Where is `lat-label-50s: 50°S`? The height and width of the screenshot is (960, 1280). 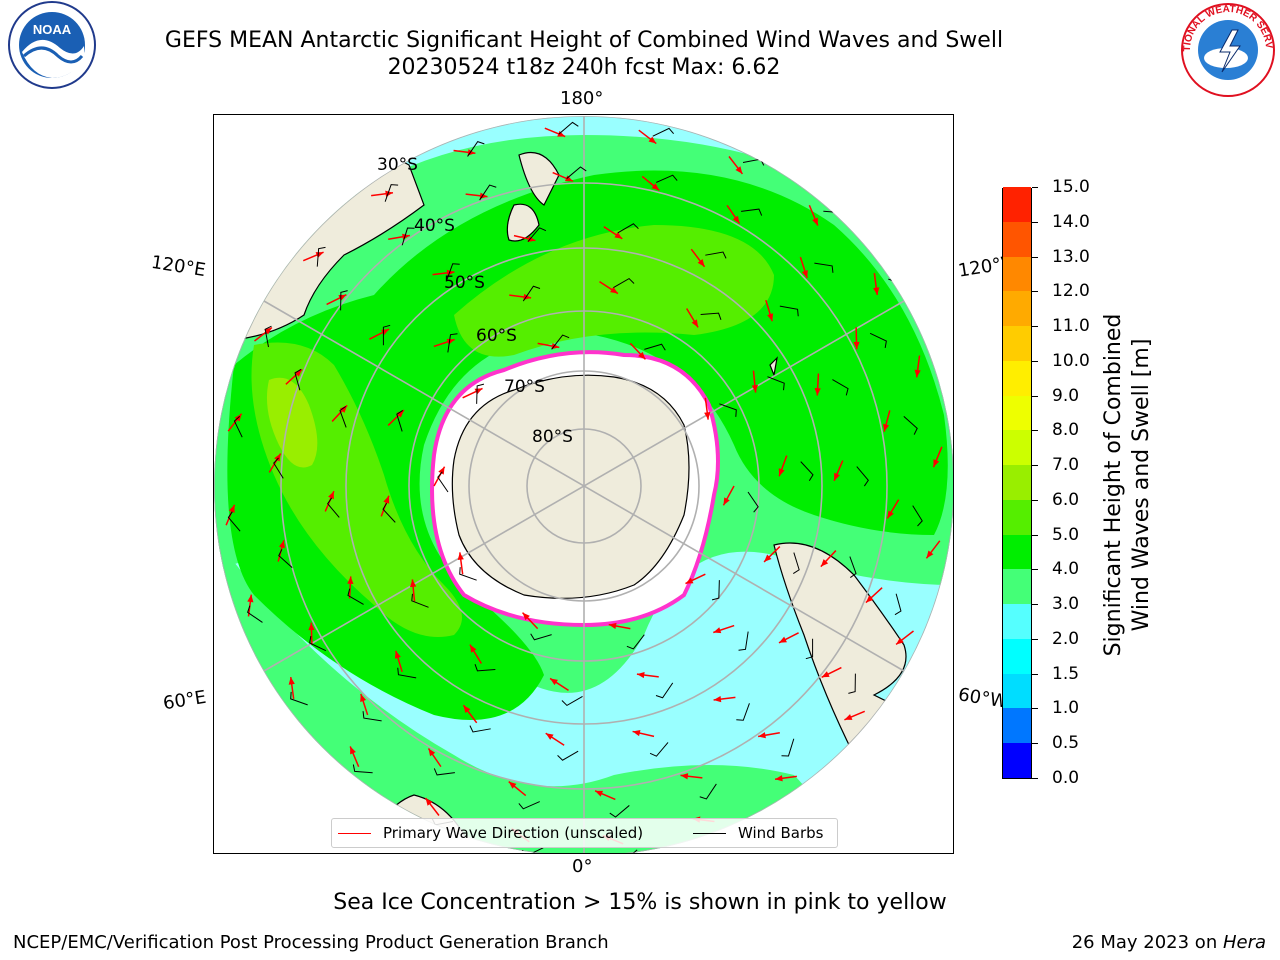 lat-label-50s: 50°S is located at coordinates (464, 283).